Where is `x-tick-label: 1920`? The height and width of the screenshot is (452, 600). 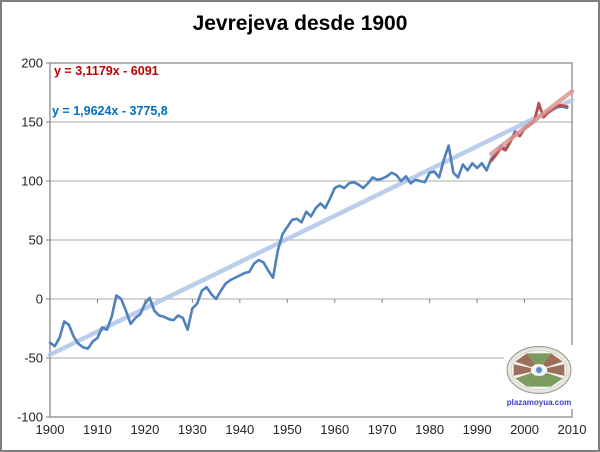
x-tick-label: 1920 is located at coordinates (144, 429).